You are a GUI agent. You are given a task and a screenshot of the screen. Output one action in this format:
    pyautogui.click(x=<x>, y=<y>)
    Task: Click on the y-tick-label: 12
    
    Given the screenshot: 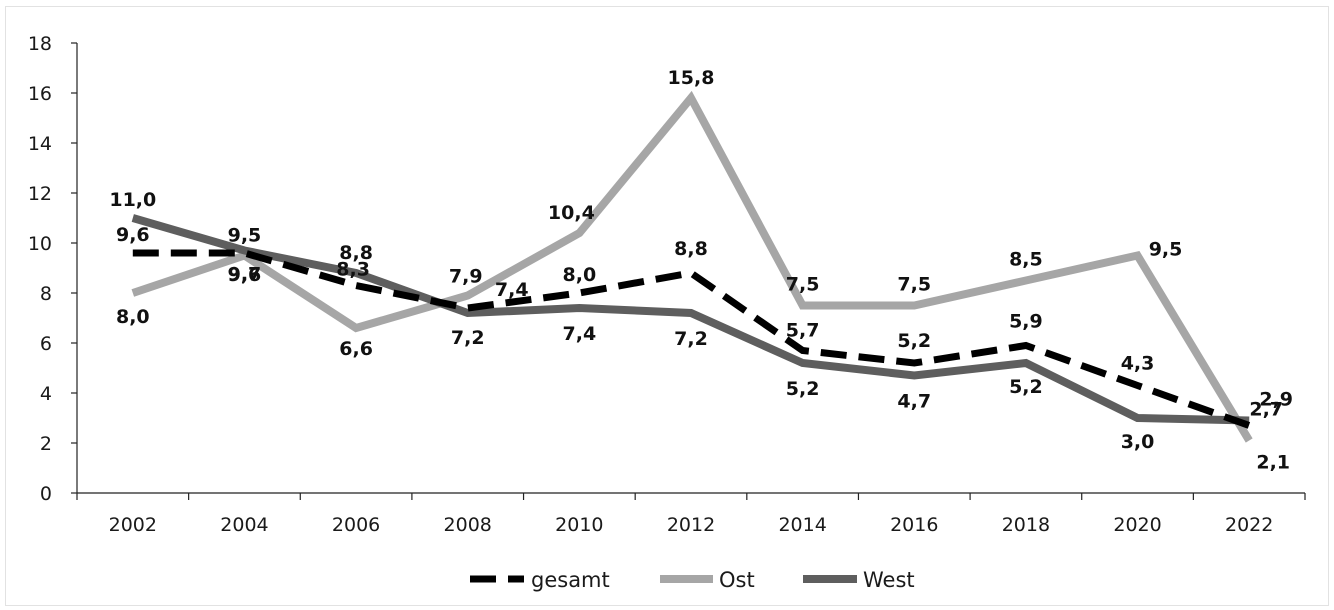 What is the action you would take?
    pyautogui.click(x=40, y=194)
    